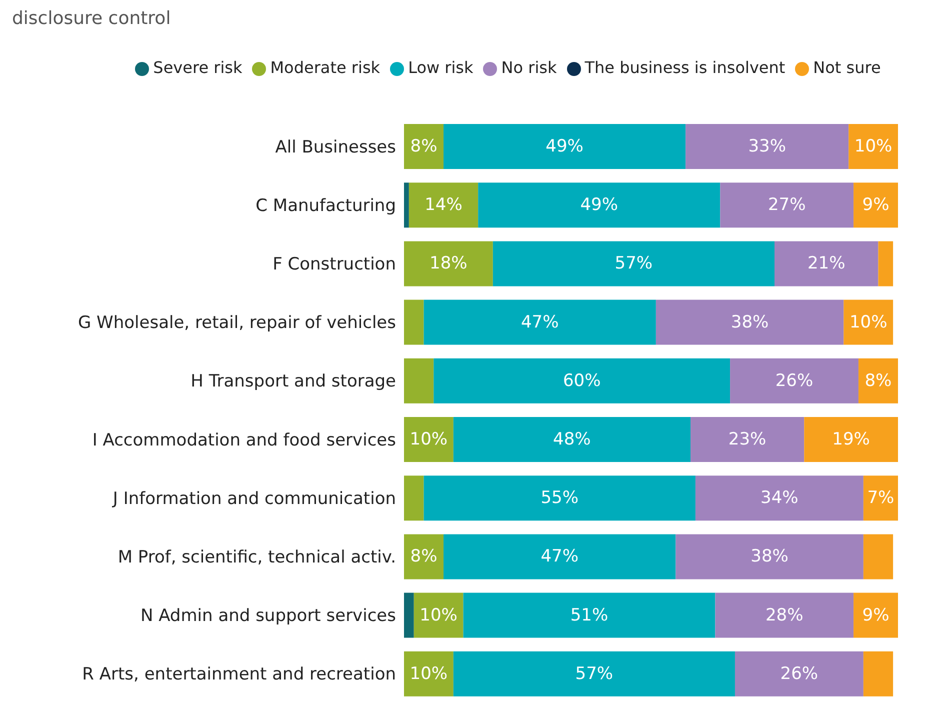 The width and height of the screenshot is (947, 707). What do you see at coordinates (326, 206) in the screenshot?
I see `y-tick-label: C Manufacturing` at bounding box center [326, 206].